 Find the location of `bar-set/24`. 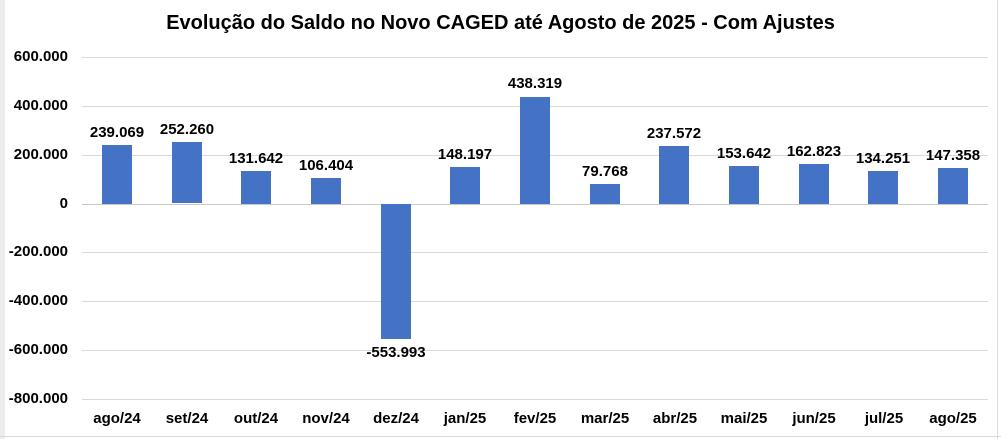

bar-set/24 is located at coordinates (187, 172).